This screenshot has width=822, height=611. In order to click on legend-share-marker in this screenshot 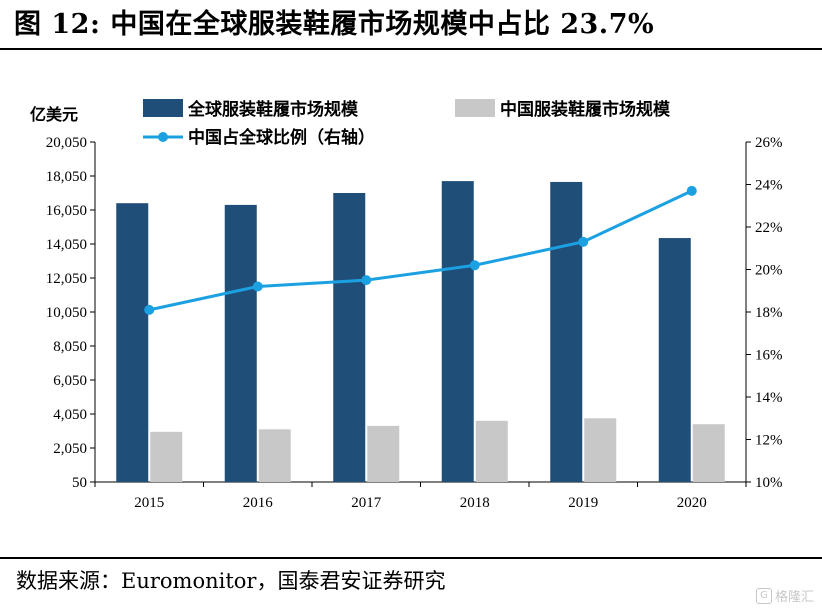, I will do `click(163, 137)`.